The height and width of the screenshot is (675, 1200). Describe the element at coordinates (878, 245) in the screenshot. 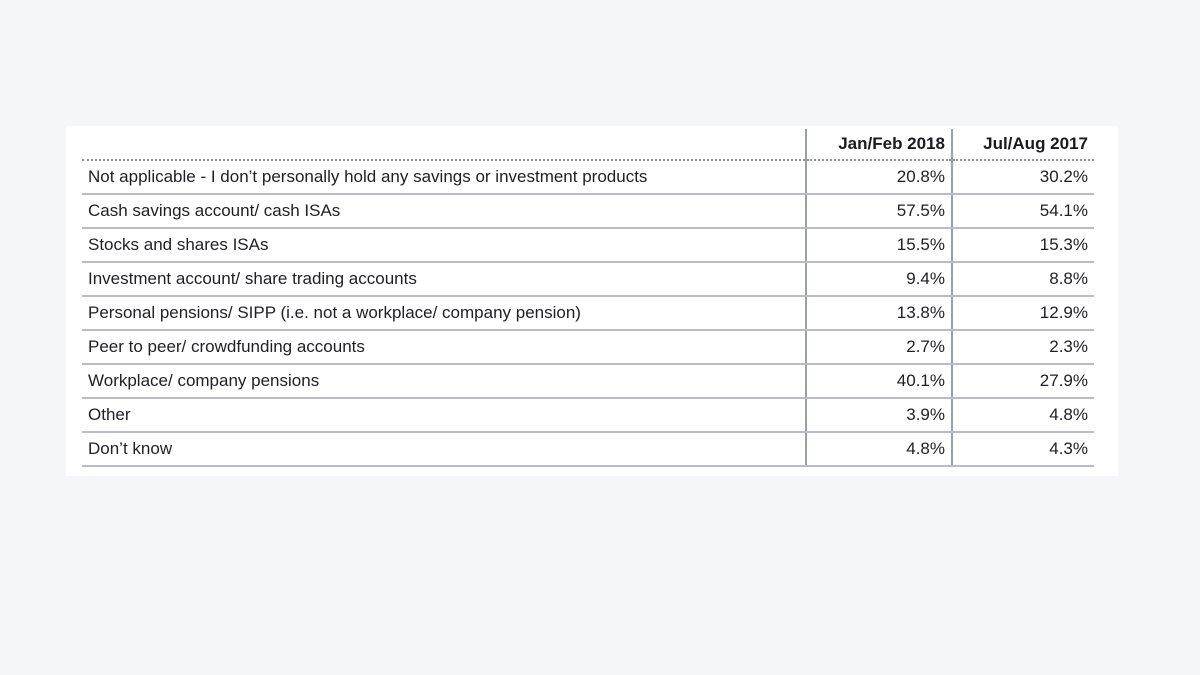

I see `value-jan-feb-2018: 15.5%` at that location.